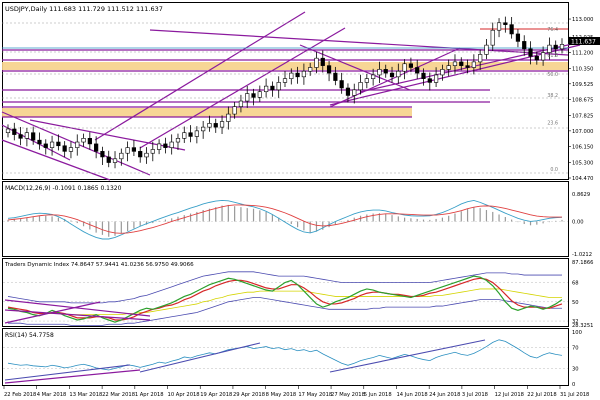 Image resolution: width=600 pixels, height=400 pixels. I want to click on macd-series-line, so click(284, 219).